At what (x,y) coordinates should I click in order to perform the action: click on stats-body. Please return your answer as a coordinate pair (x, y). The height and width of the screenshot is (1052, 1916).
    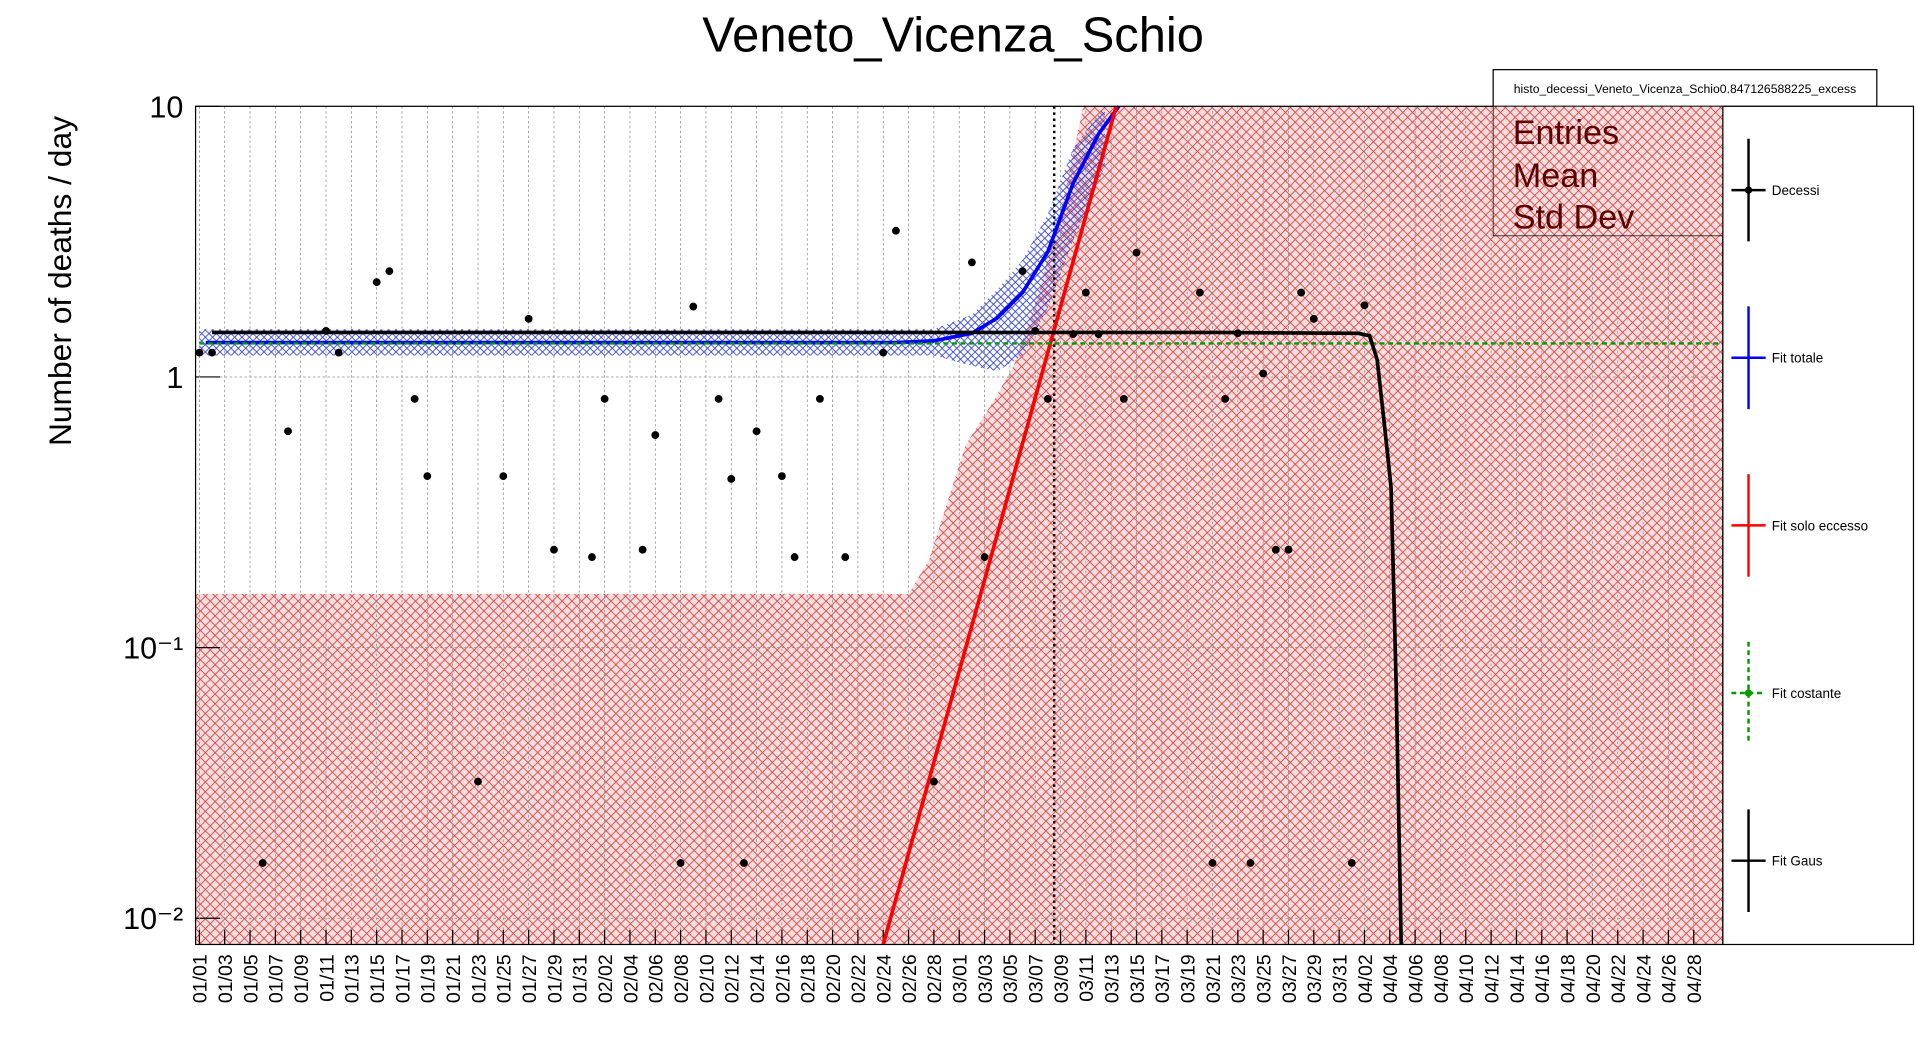
    Looking at the image, I should click on (1608, 171).